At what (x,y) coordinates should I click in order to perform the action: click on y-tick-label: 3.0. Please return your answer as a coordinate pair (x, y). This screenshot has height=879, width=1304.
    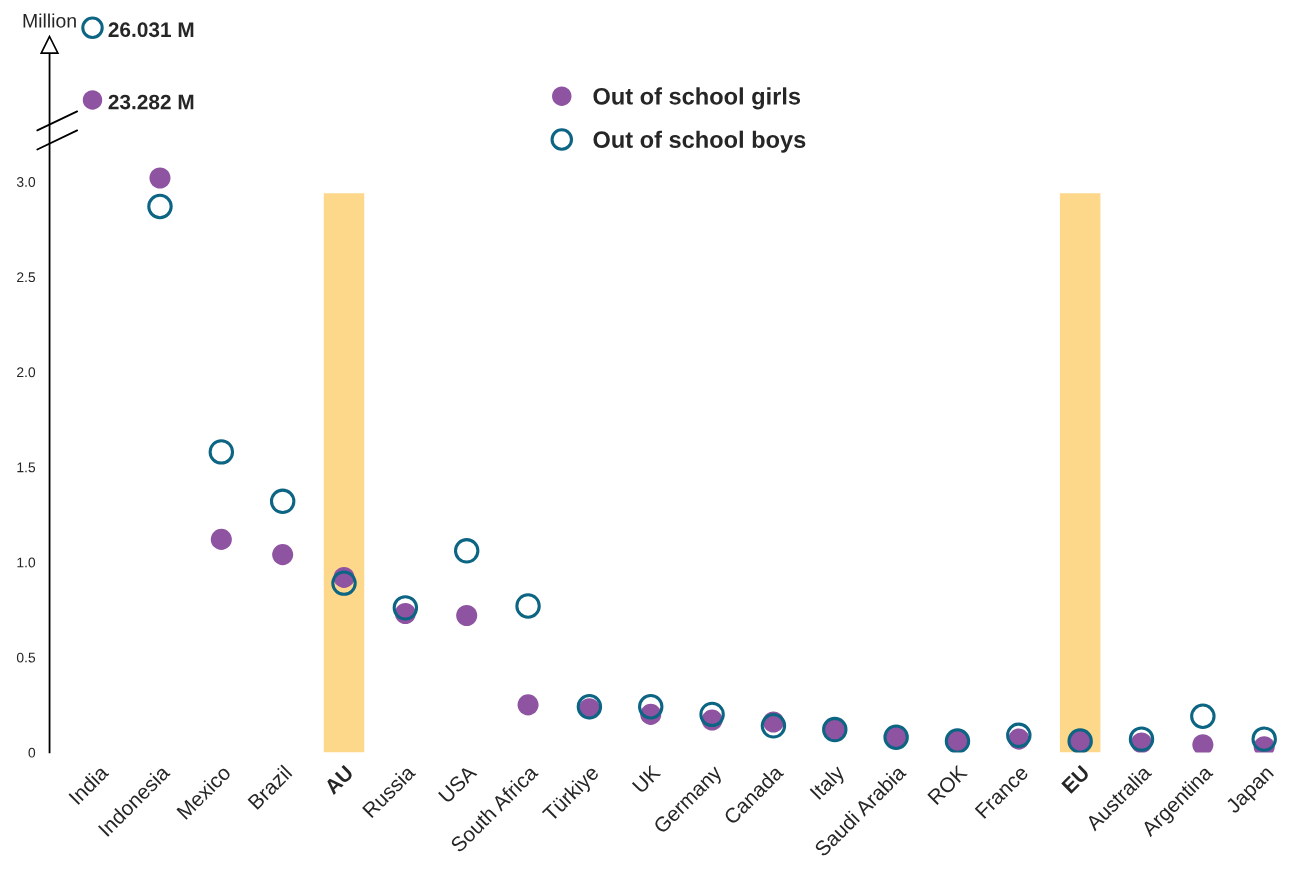
    Looking at the image, I should click on (26, 182).